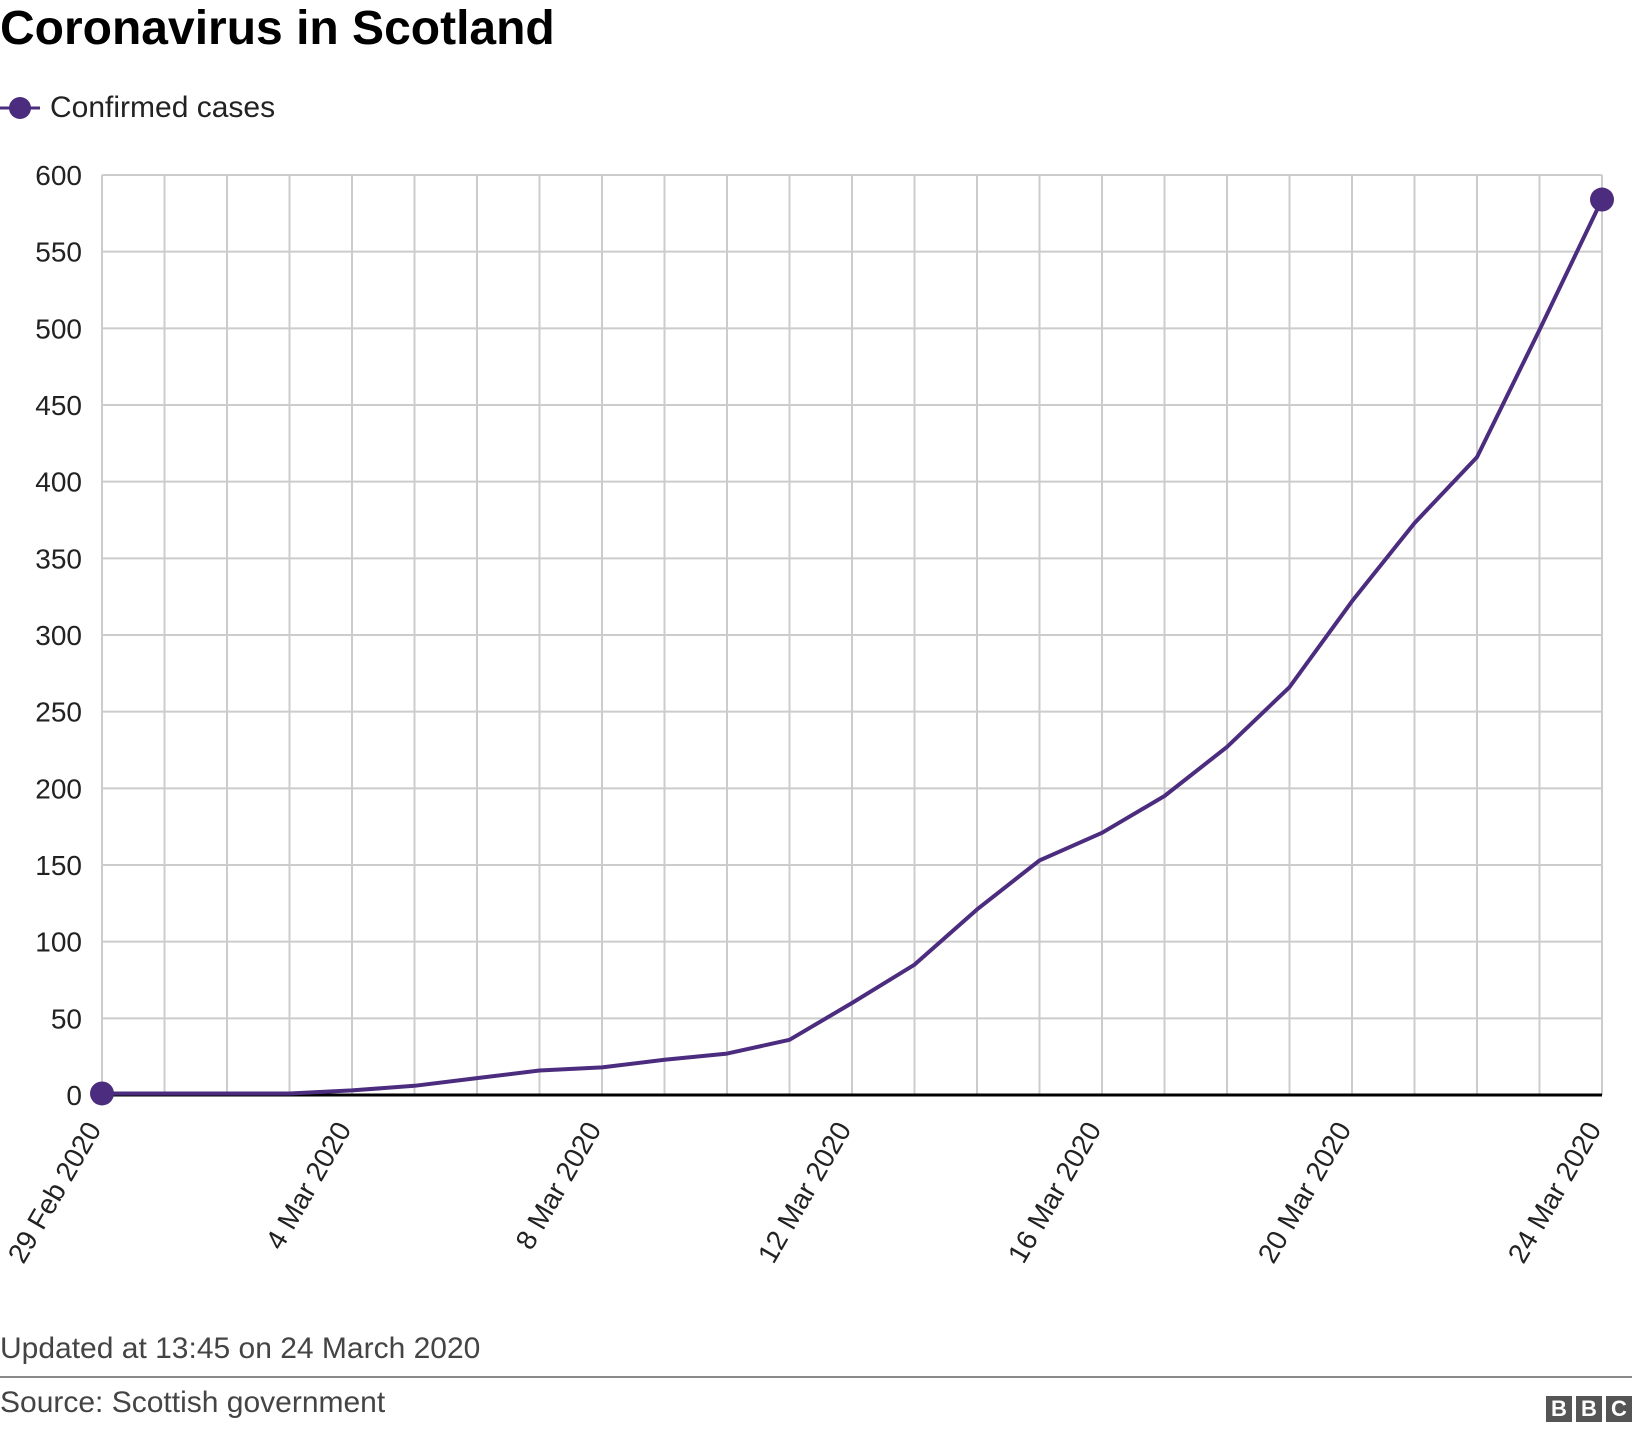 The height and width of the screenshot is (1432, 1632). Describe the element at coordinates (58, 252) in the screenshot. I see `y-tick-label: 550` at that location.